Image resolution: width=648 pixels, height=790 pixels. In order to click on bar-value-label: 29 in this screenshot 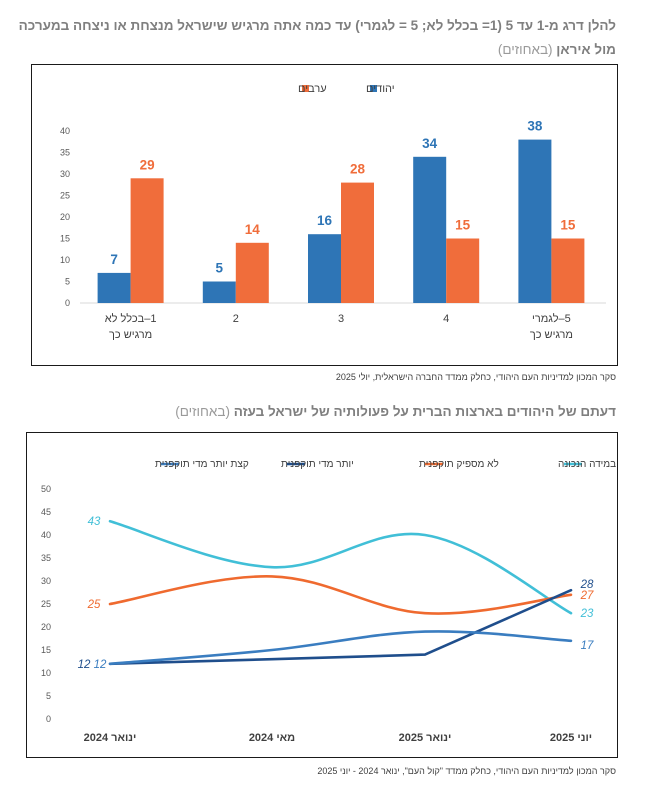, I will do `click(147, 164)`.